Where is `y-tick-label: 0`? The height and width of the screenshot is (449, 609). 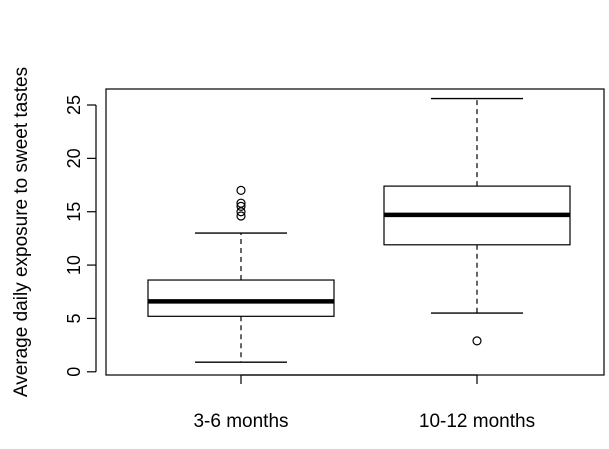 y-tick-label: 0 is located at coordinates (74, 372).